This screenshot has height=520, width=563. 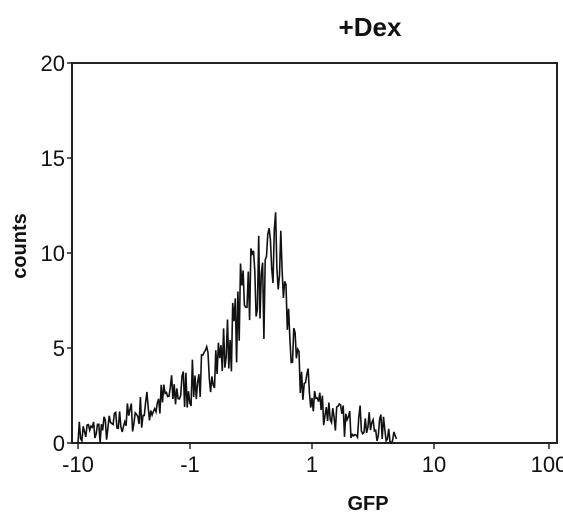 What do you see at coordinates (78, 464) in the screenshot?
I see `x-tick-label: -10` at bounding box center [78, 464].